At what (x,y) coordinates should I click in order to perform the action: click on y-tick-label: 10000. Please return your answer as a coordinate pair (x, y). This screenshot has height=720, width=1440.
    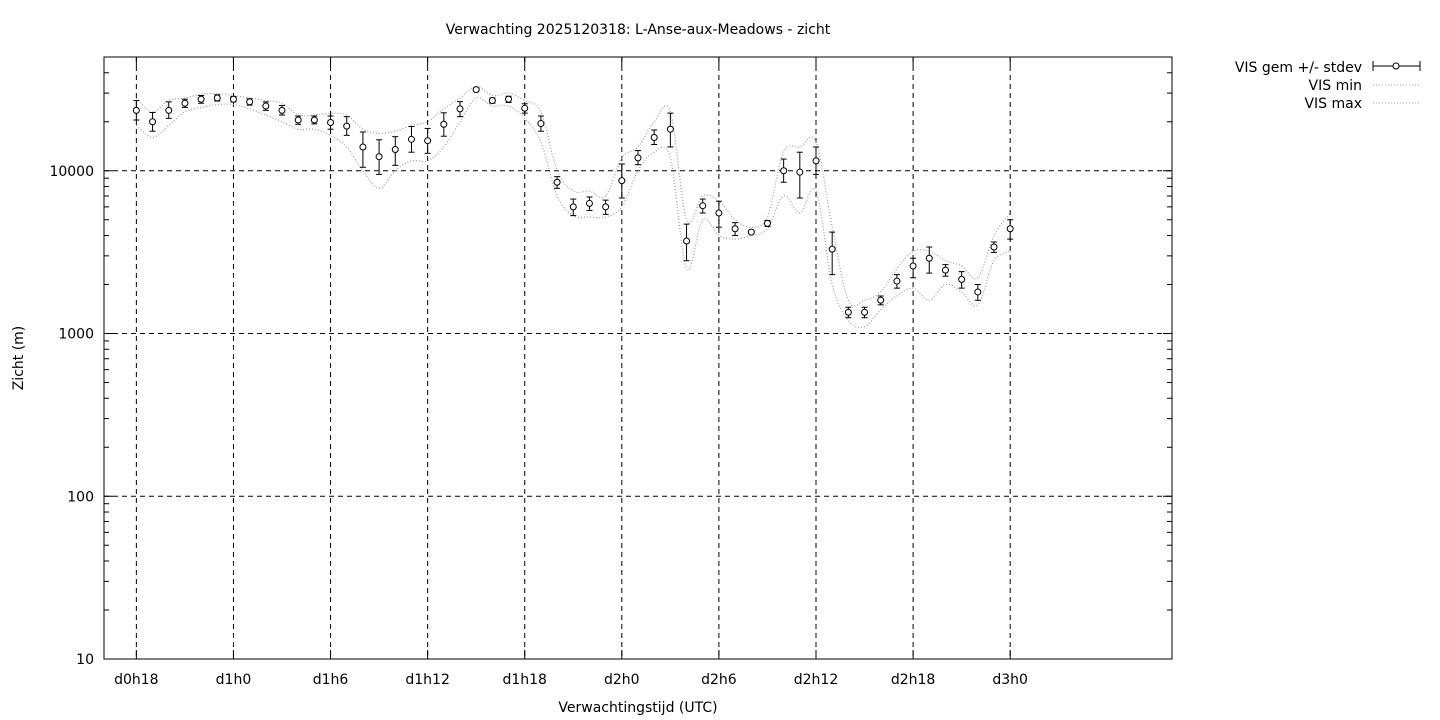
    Looking at the image, I should click on (71, 172).